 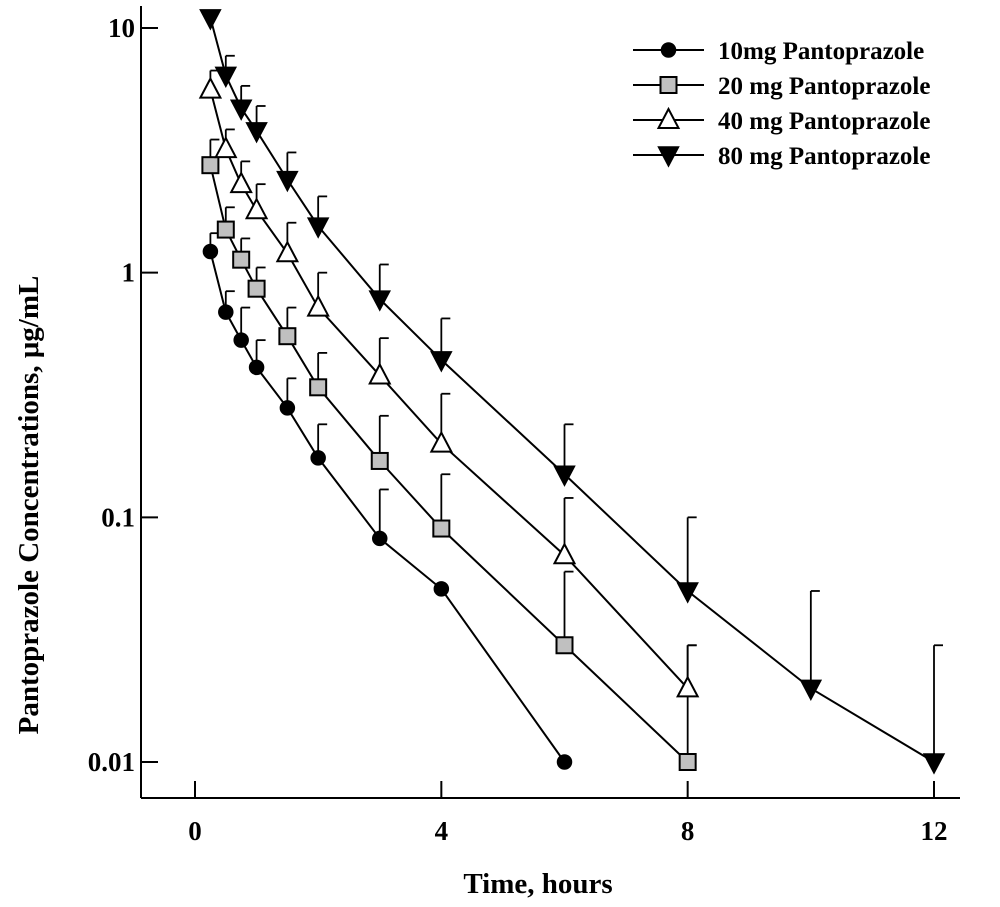 I want to click on y-tick-label: 10, so click(x=121, y=28).